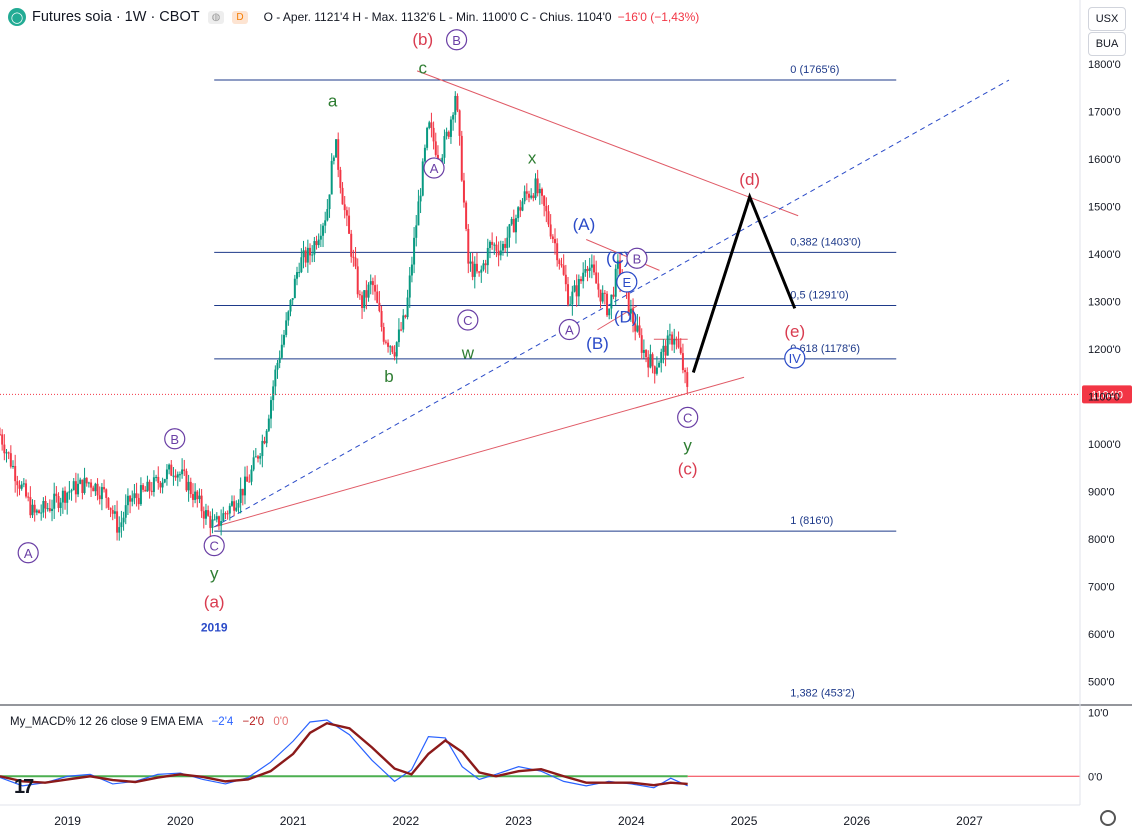 The height and width of the screenshot is (838, 1132). What do you see at coordinates (253, 722) in the screenshot?
I see `signal-value: −2'0` at bounding box center [253, 722].